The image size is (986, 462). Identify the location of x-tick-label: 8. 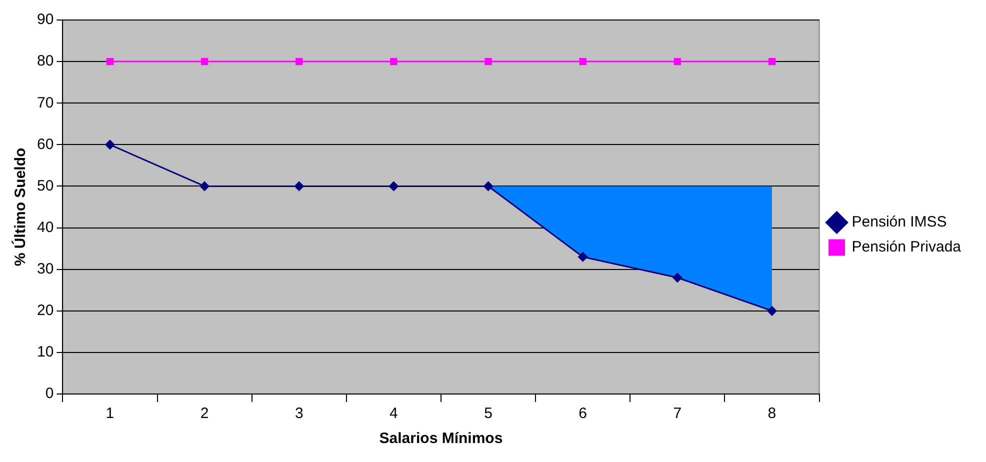
(772, 413).